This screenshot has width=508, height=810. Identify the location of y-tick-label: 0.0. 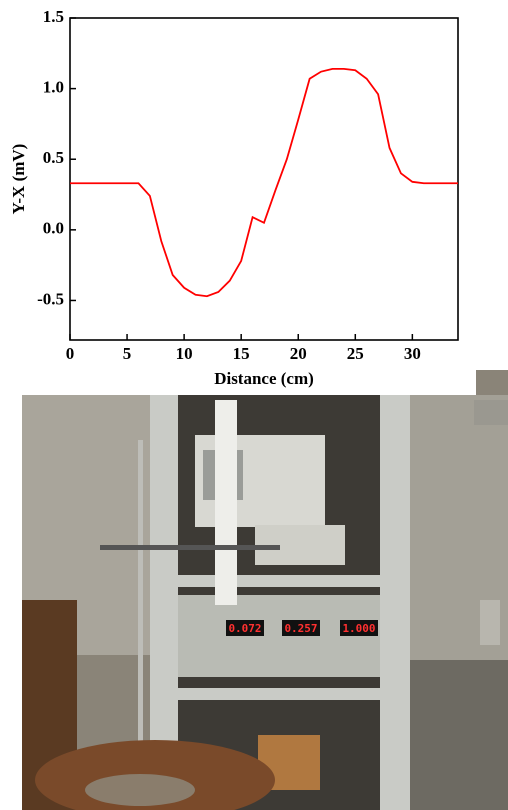
(53, 228).